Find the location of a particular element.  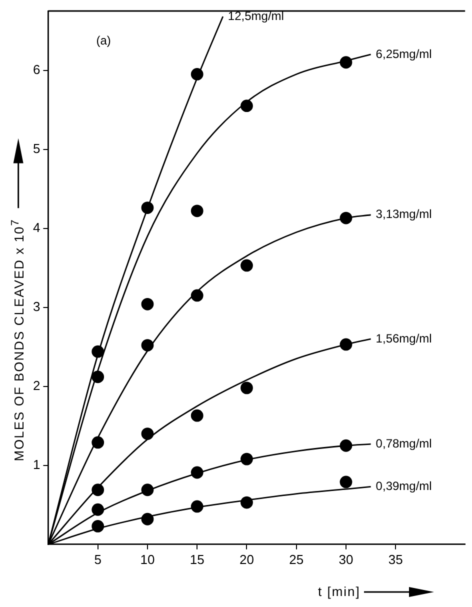

x-tick-label: 10 is located at coordinates (147, 559).